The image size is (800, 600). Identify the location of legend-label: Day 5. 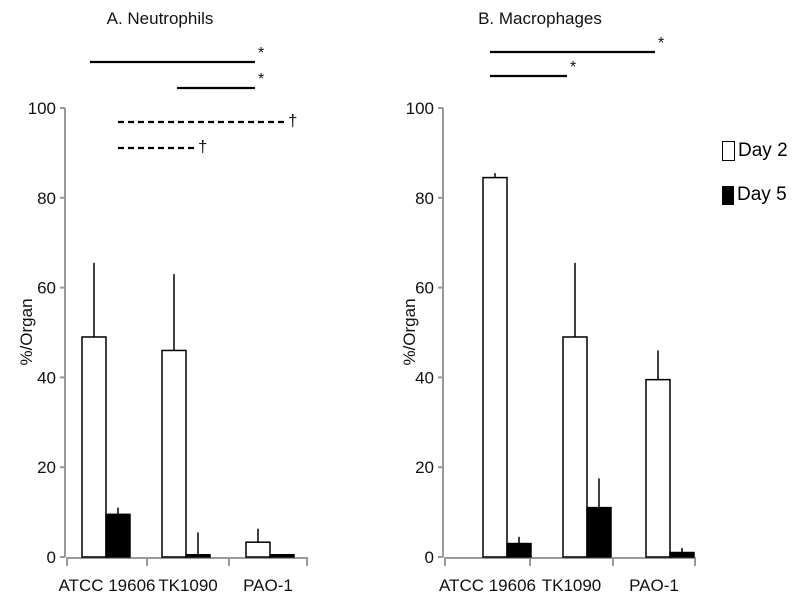
(762, 194).